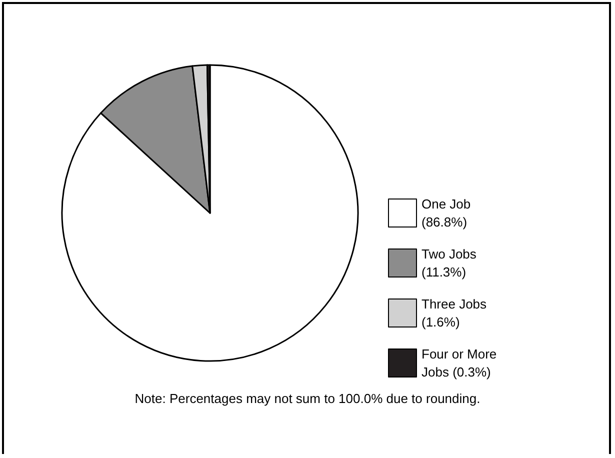 The width and height of the screenshot is (615, 458). Describe the element at coordinates (461, 363) in the screenshot. I see `legend-label: Four or More Jobs (0.3%)` at that location.